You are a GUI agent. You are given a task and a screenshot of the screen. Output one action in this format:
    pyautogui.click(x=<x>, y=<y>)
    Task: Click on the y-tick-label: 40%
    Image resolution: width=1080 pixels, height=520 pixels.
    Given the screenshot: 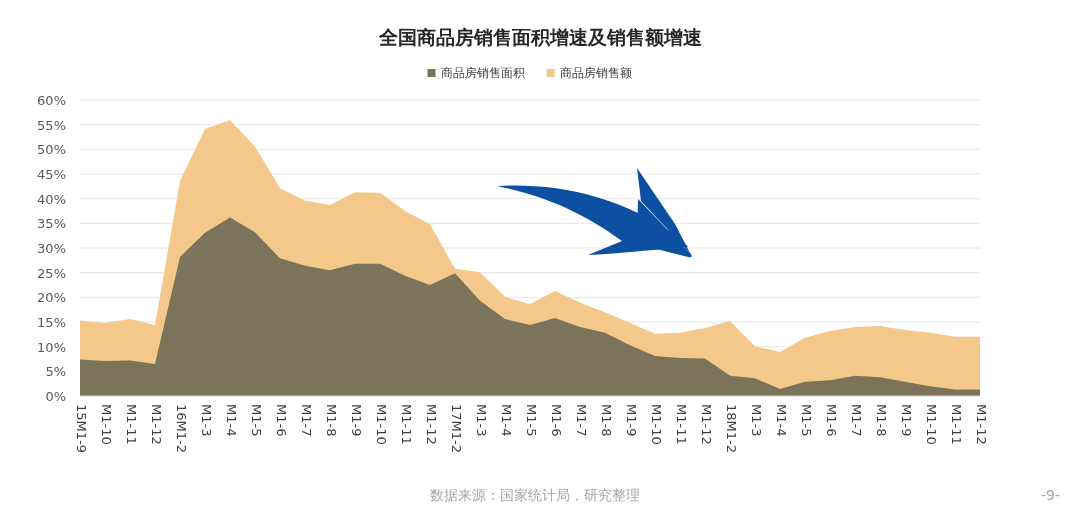 What is the action you would take?
    pyautogui.click(x=51, y=199)
    